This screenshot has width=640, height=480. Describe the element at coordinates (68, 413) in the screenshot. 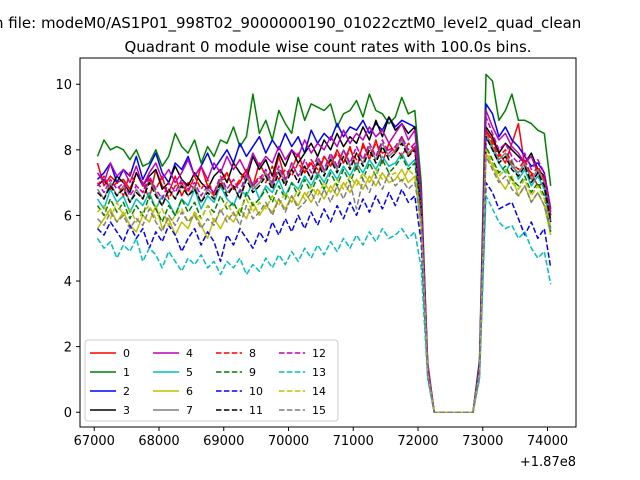

I see `y-tick-label: 0` at that location.